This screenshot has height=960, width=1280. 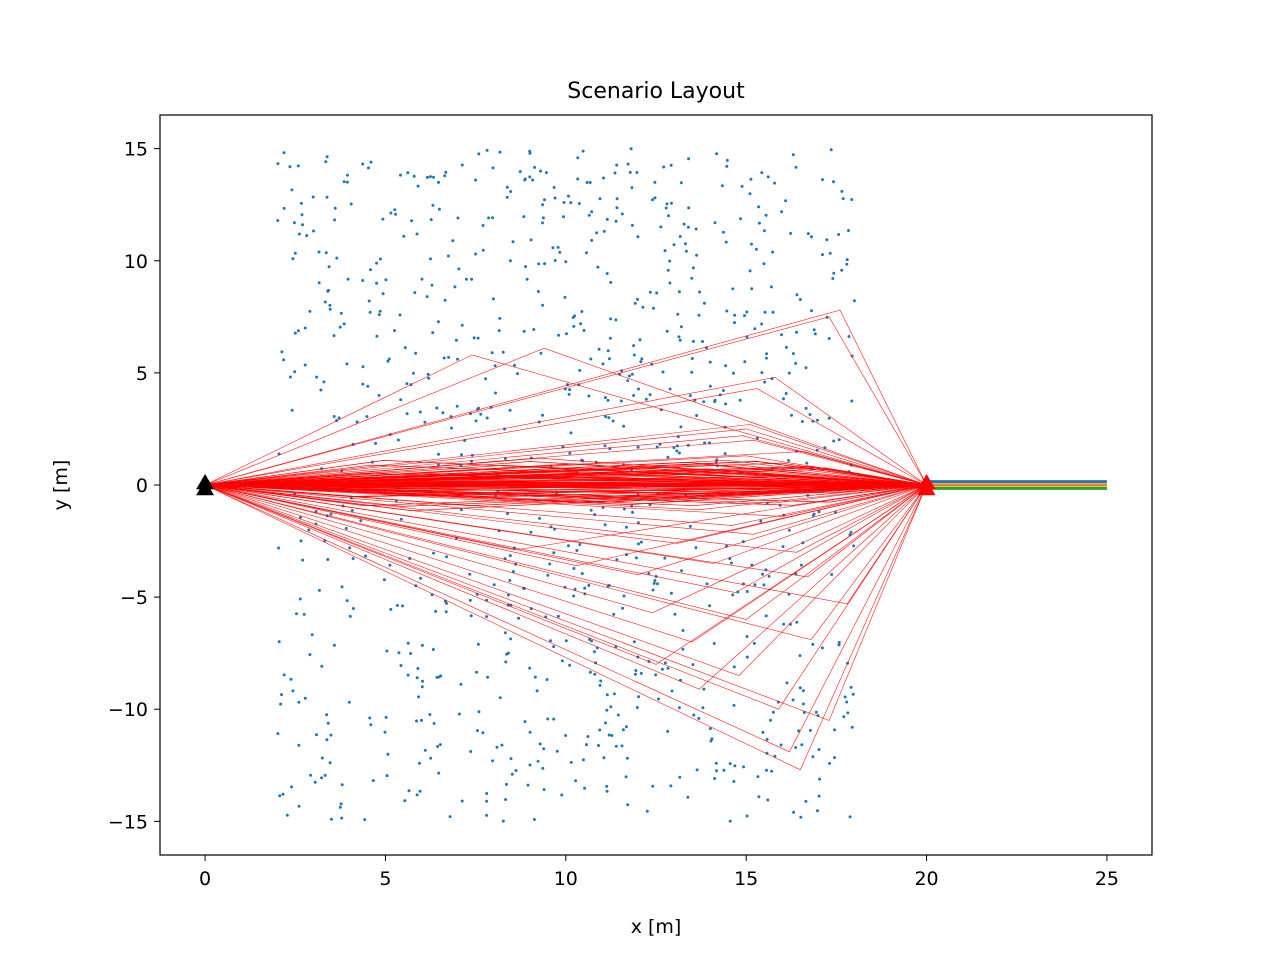 What do you see at coordinates (656, 927) in the screenshot?
I see `x-axis-label: x [m]` at bounding box center [656, 927].